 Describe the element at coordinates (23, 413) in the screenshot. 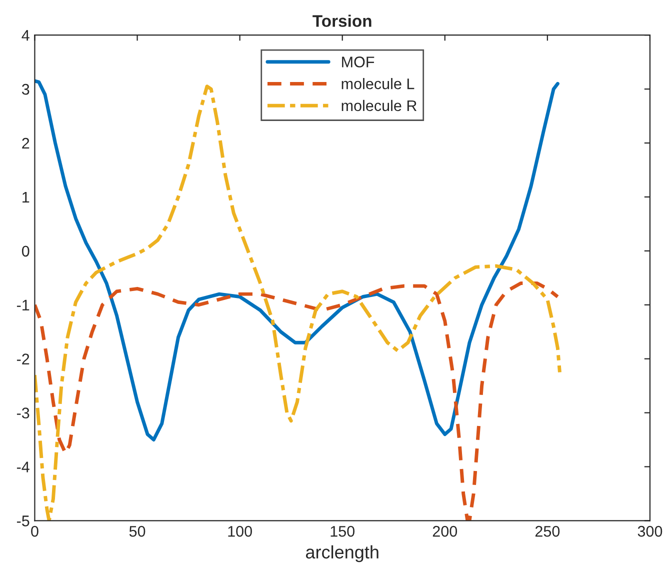

I see `y-tick-label: -3` at that location.